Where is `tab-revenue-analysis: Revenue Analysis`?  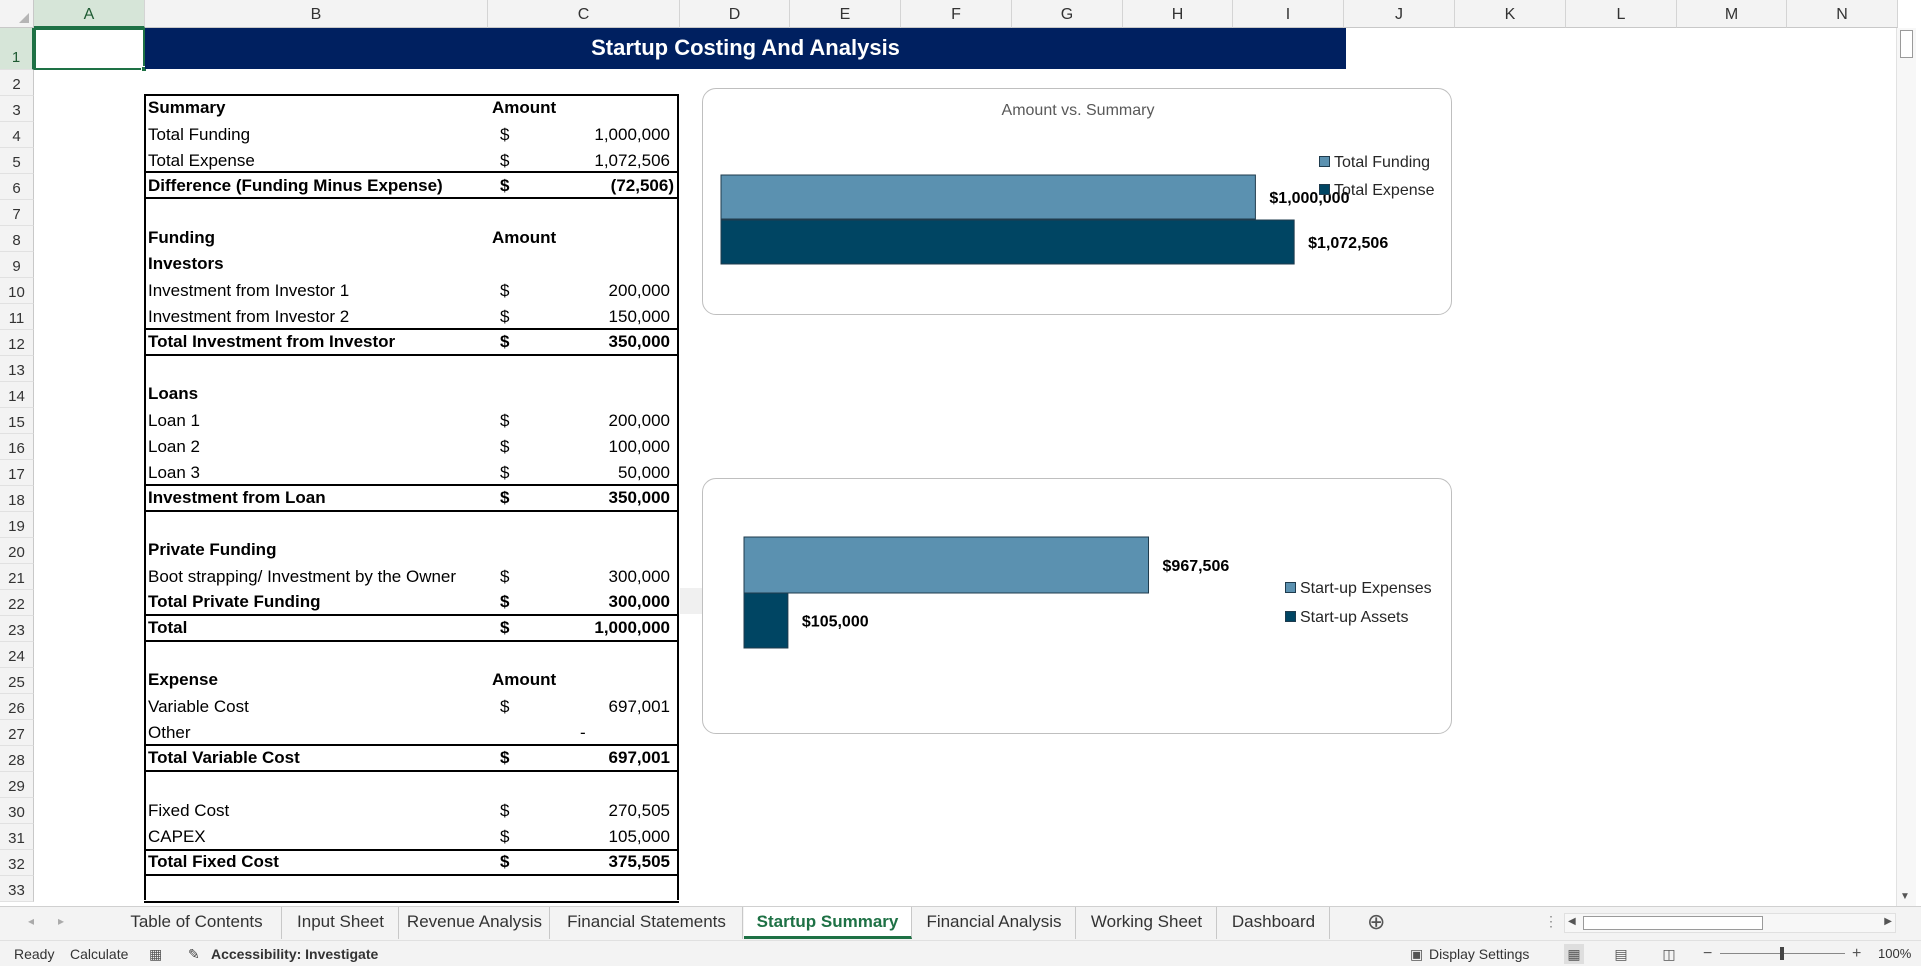
tab-revenue-analysis: Revenue Analysis is located at coordinates (475, 923).